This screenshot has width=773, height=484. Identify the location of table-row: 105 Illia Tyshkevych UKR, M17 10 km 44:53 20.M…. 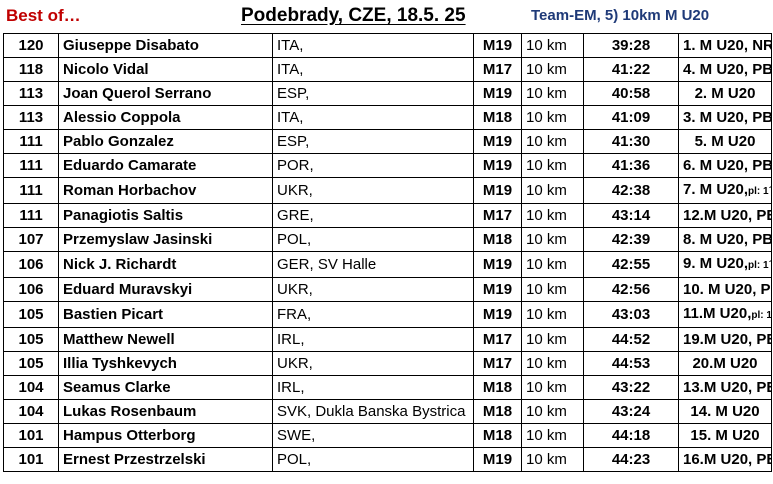
(387, 363).